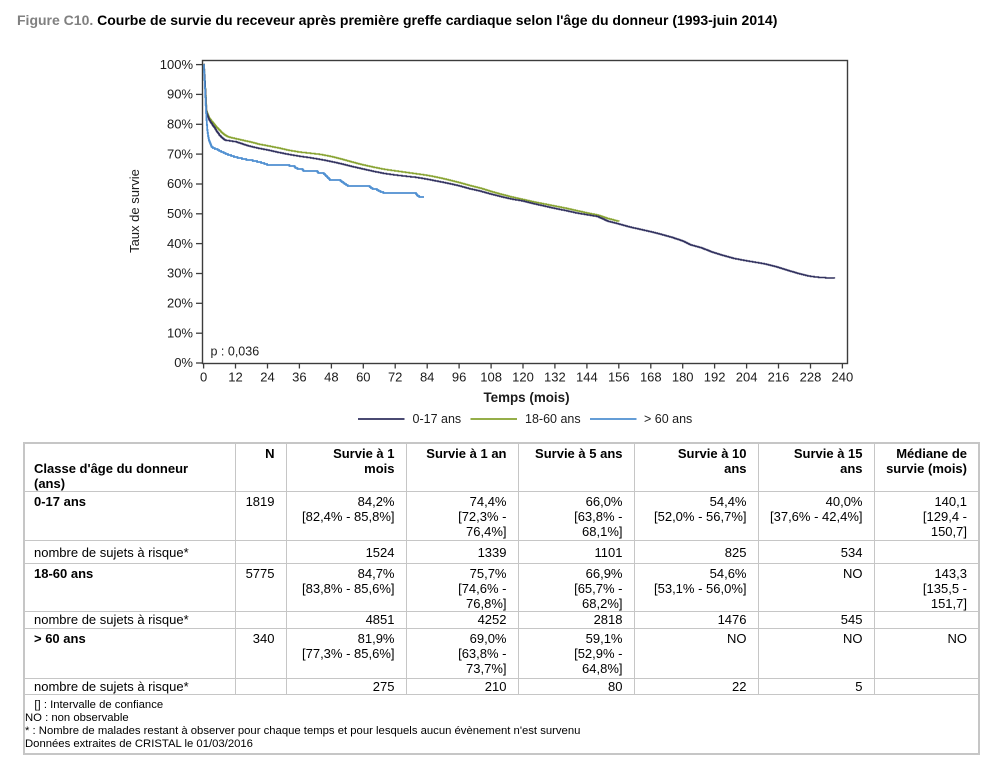 This screenshot has width=990, height=775. Describe the element at coordinates (134, 211) in the screenshot. I see `svg-text: Taux de survie` at that location.